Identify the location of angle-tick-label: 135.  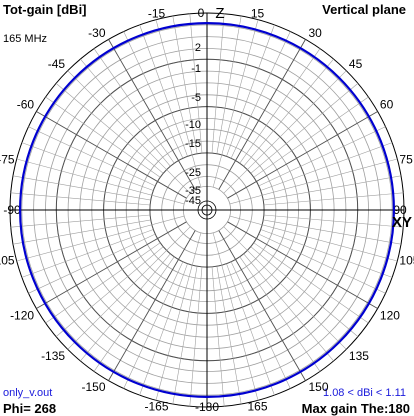
(359, 356).